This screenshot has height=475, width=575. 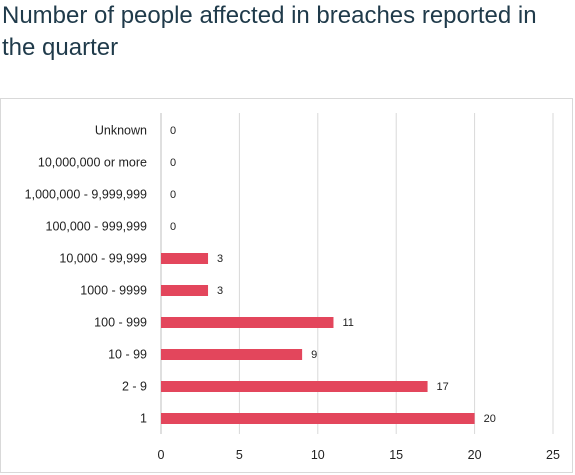 What do you see at coordinates (103, 259) in the screenshot?
I see `category-label: 10,000 - 99,999` at bounding box center [103, 259].